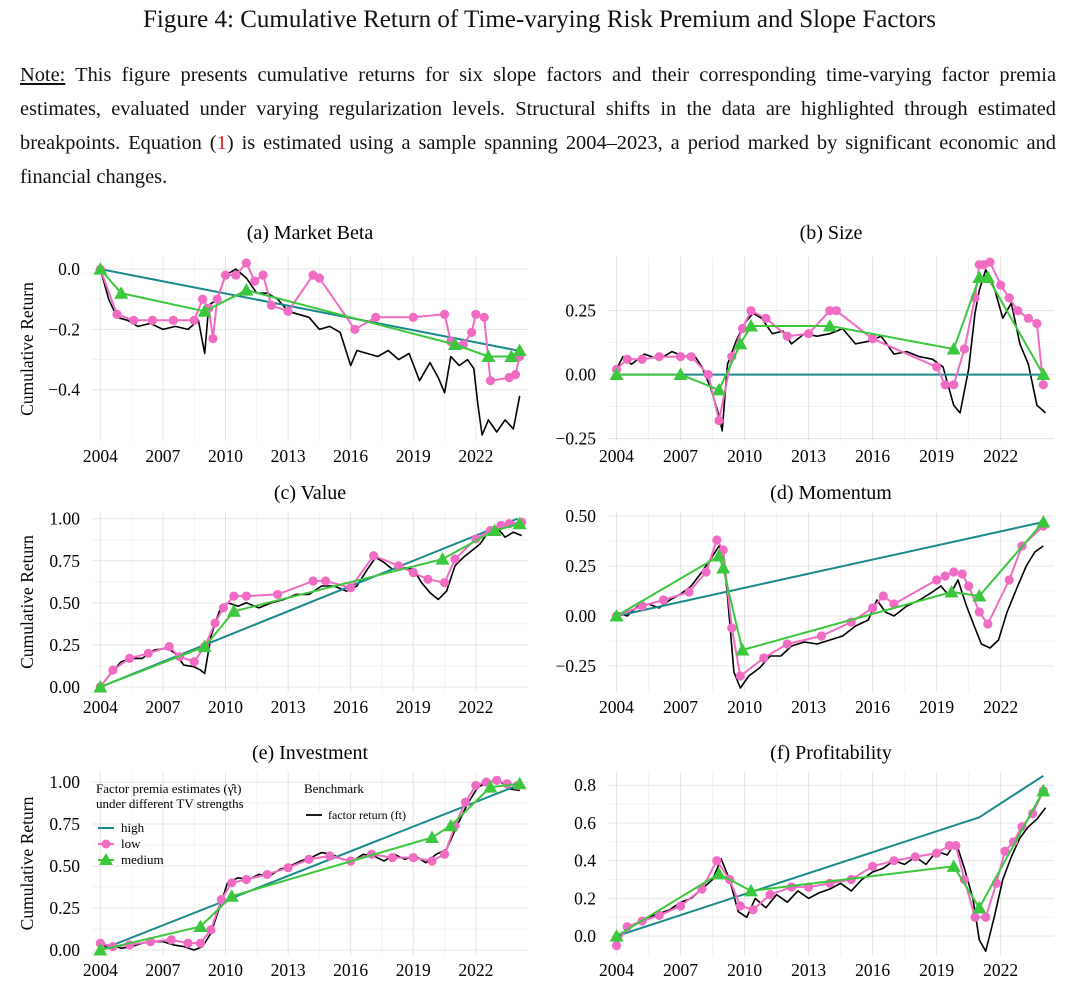  I want to click on series-high-line, so click(309, 310).